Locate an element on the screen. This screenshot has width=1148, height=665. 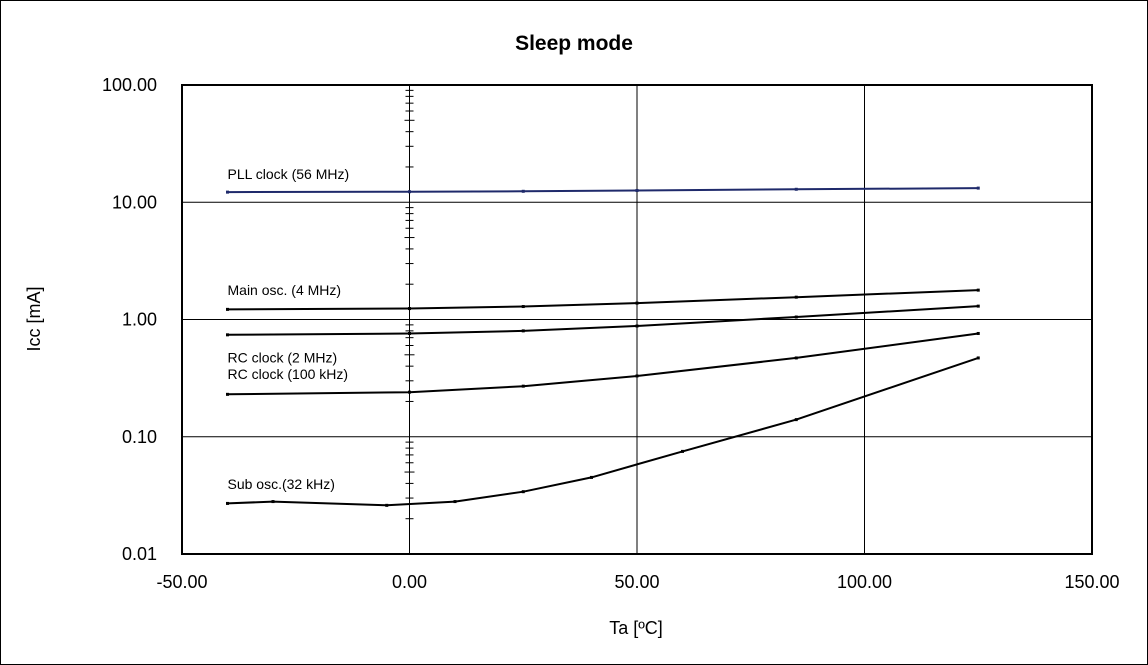
x-tick-label: 150.00 is located at coordinates (1091, 582).